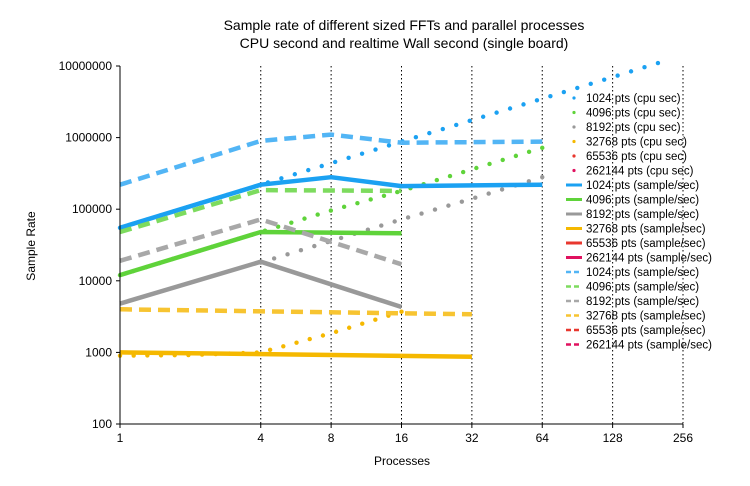  I want to click on legend-label: 8192 pts (cpu sec), so click(633, 128).